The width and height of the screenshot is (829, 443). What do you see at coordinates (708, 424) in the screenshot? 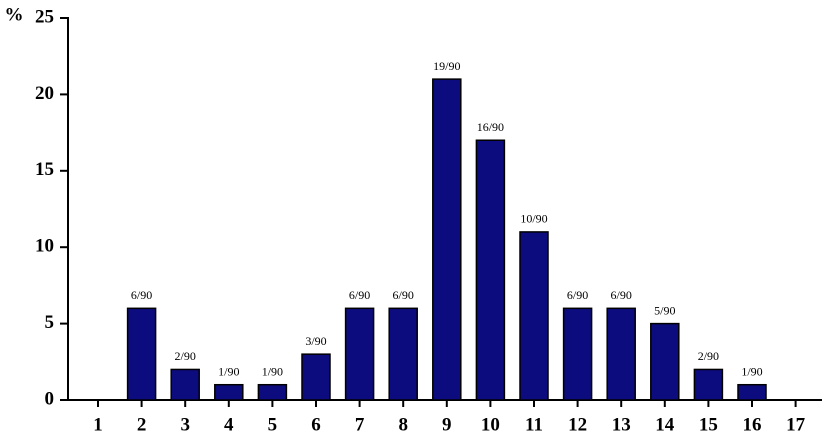
I see `x-tick-label: 15` at bounding box center [708, 424].